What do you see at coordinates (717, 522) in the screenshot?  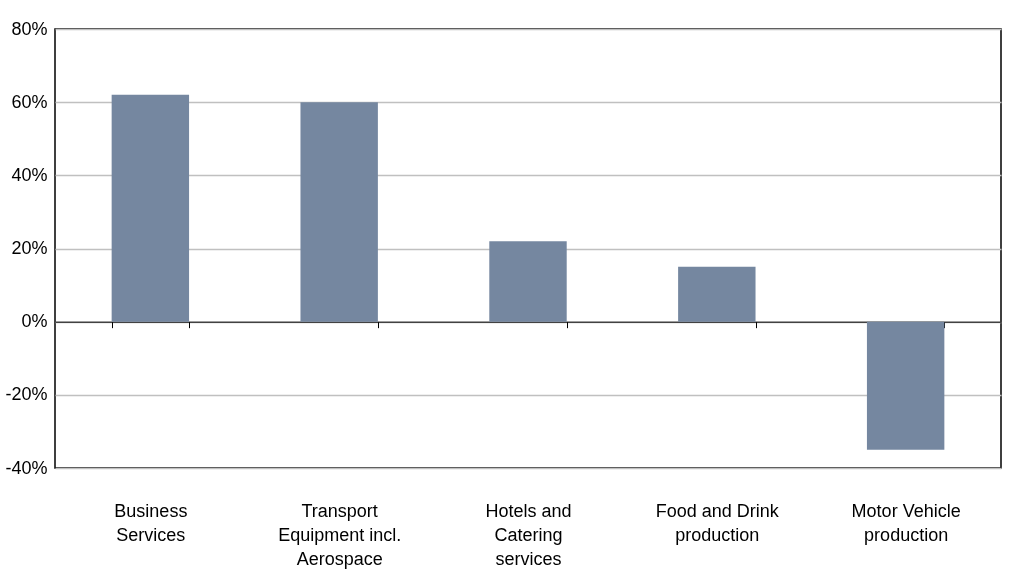 I see `x-tick-label: Food and Drink production` at bounding box center [717, 522].